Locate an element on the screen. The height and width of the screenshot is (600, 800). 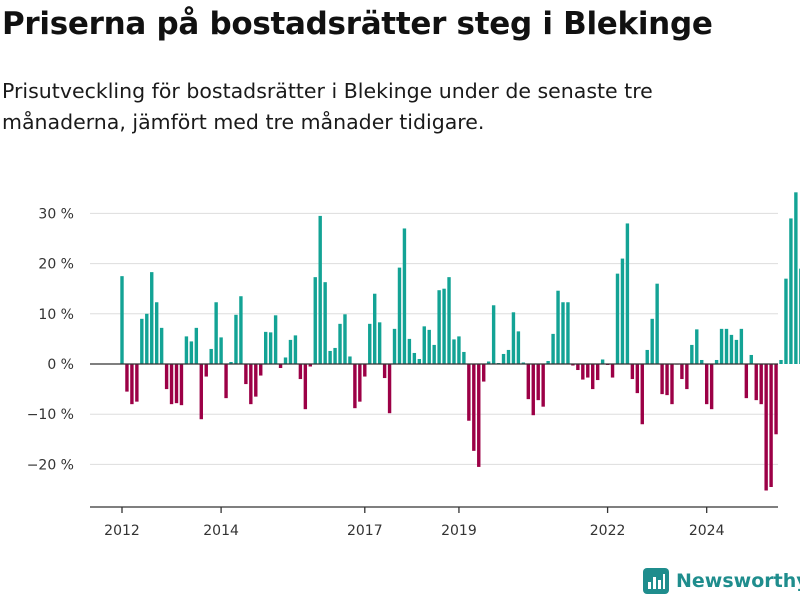
bar-chart-logo-icon is located at coordinates (656, 581).